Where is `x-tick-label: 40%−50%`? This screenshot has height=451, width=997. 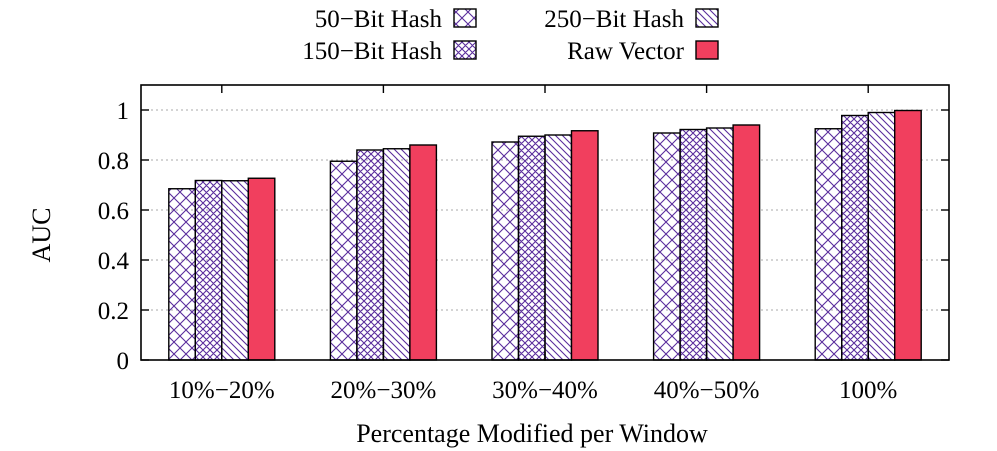
x-tick-label: 40%−50% is located at coordinates (707, 390).